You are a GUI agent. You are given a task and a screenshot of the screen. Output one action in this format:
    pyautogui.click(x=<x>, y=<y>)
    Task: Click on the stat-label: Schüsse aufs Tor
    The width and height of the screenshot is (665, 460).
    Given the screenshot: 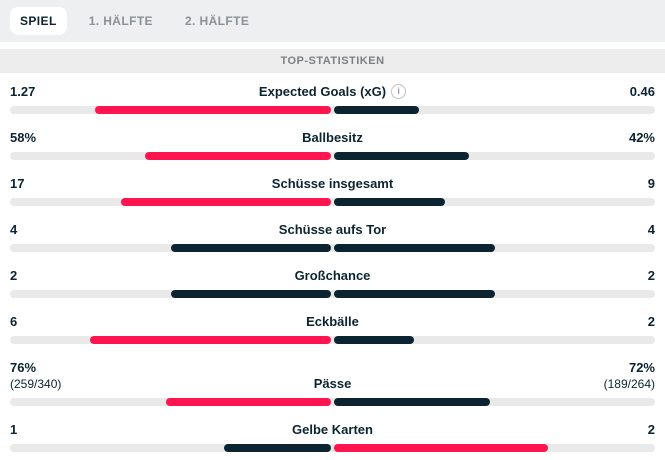 What is the action you would take?
    pyautogui.click(x=332, y=229)
    